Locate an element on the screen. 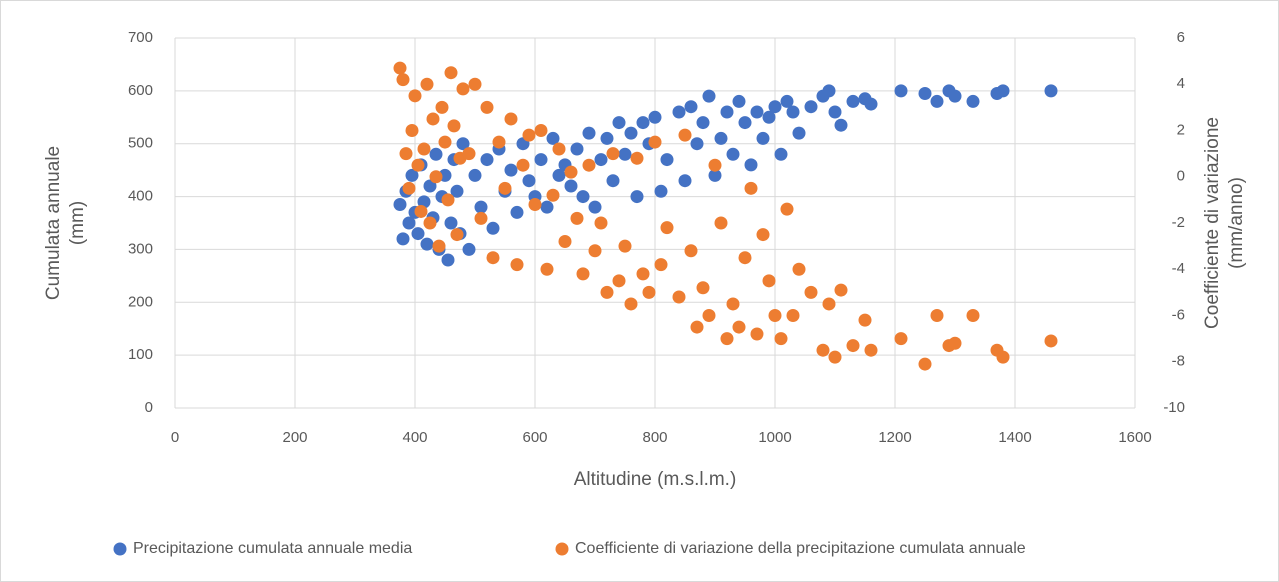 This screenshot has width=1279, height=582. y2-tick-label: -10 is located at coordinates (1174, 407).